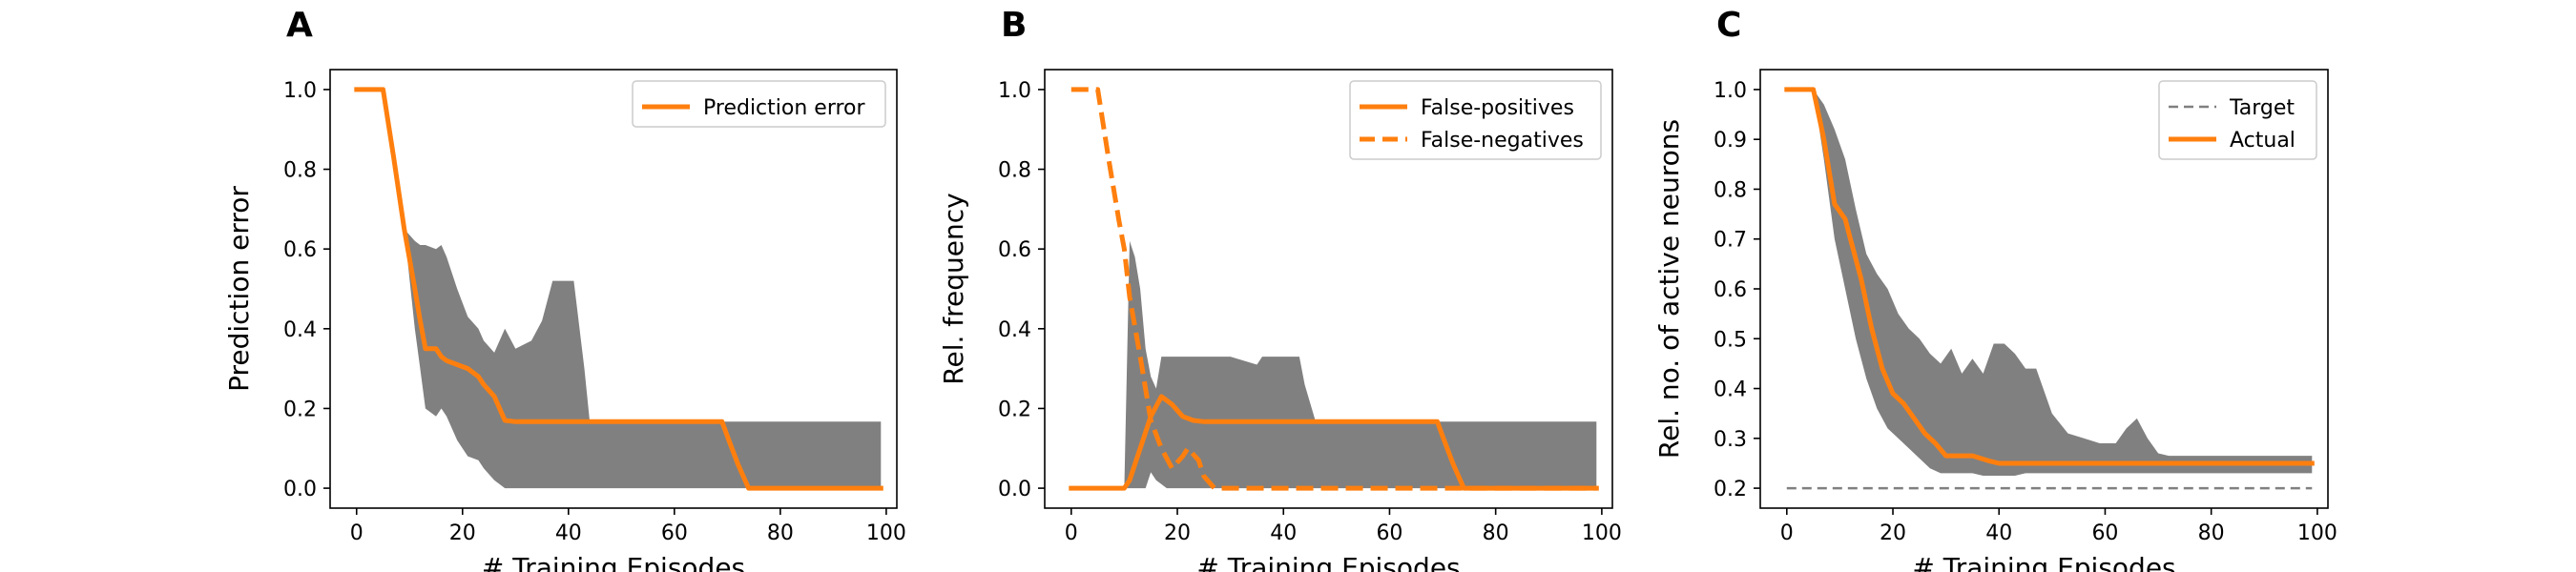 This screenshot has height=572, width=2576. Describe the element at coordinates (2317, 533) in the screenshot. I see `panel-c-x-tick-label: 100` at that location.